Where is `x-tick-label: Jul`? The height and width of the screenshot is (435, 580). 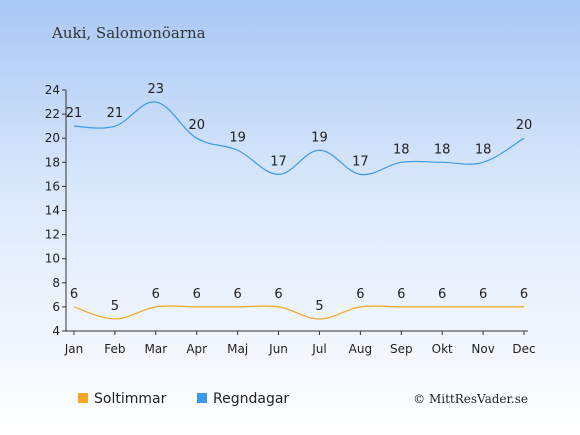
x-tick-label: Jul is located at coordinates (318, 349).